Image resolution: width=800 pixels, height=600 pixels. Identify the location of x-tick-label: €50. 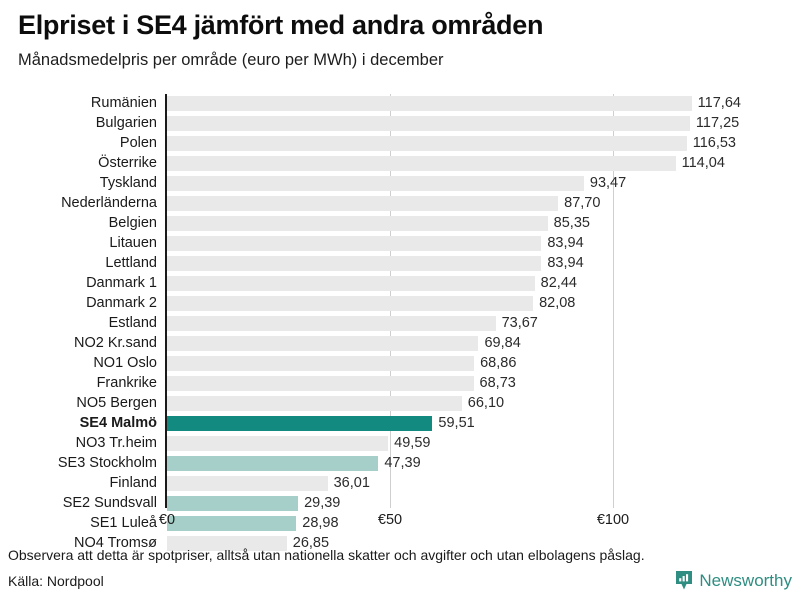
(390, 520).